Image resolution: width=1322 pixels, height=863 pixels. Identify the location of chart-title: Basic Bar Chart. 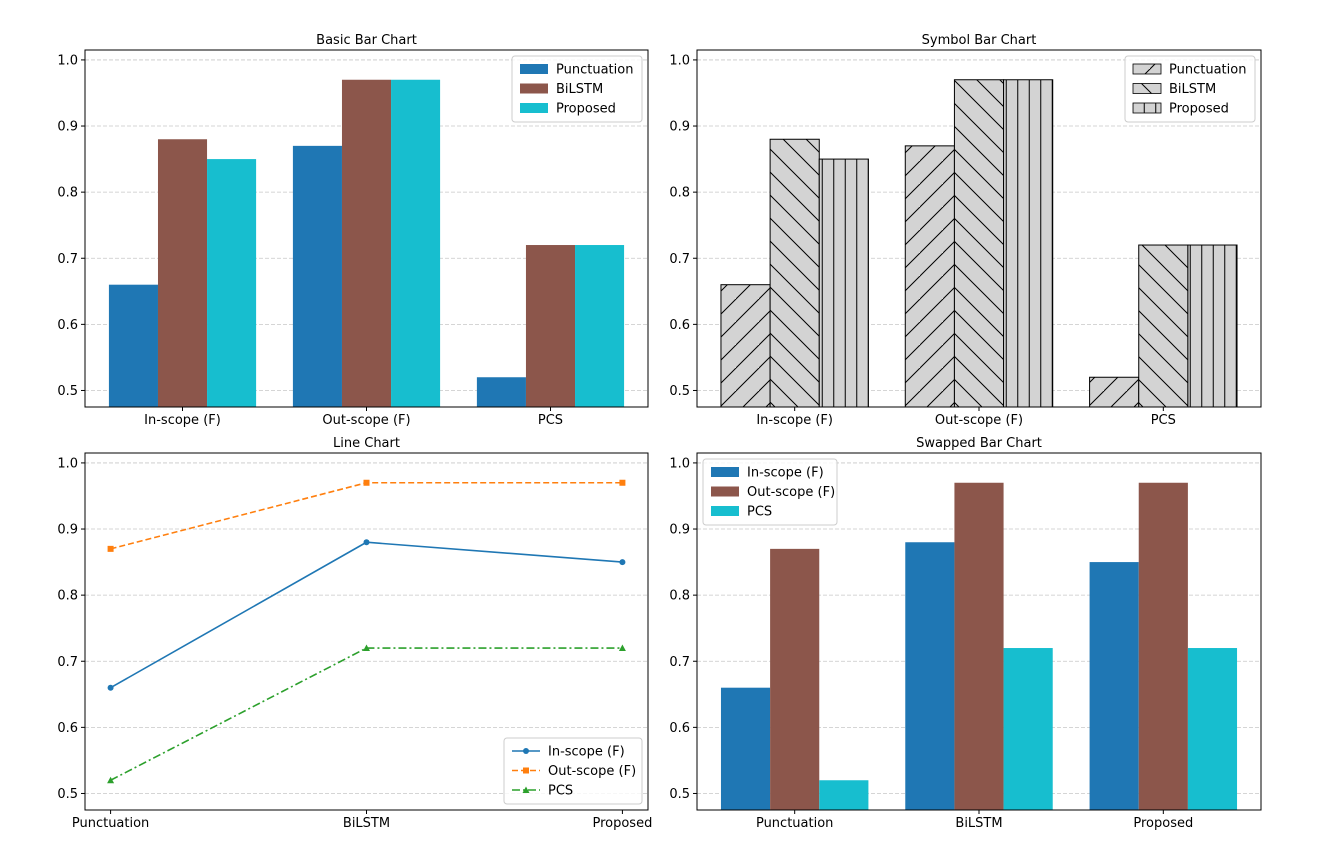
(366, 40).